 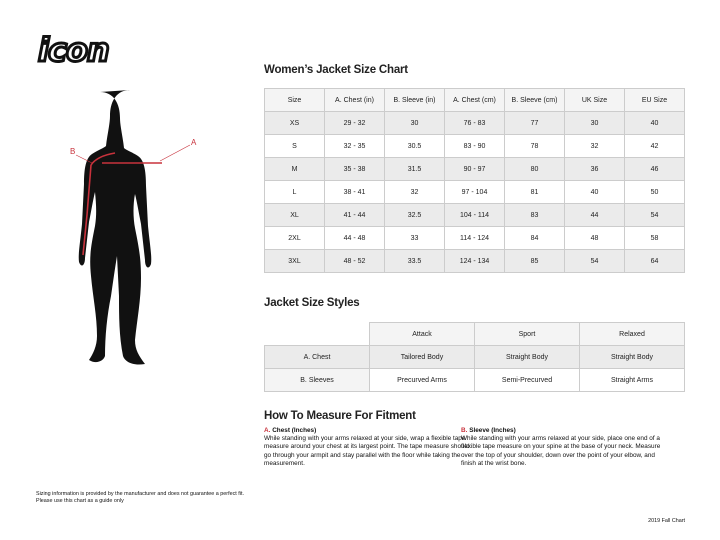 What do you see at coordinates (354, 169) in the screenshot?
I see `table-cell: 35 - 38` at bounding box center [354, 169].